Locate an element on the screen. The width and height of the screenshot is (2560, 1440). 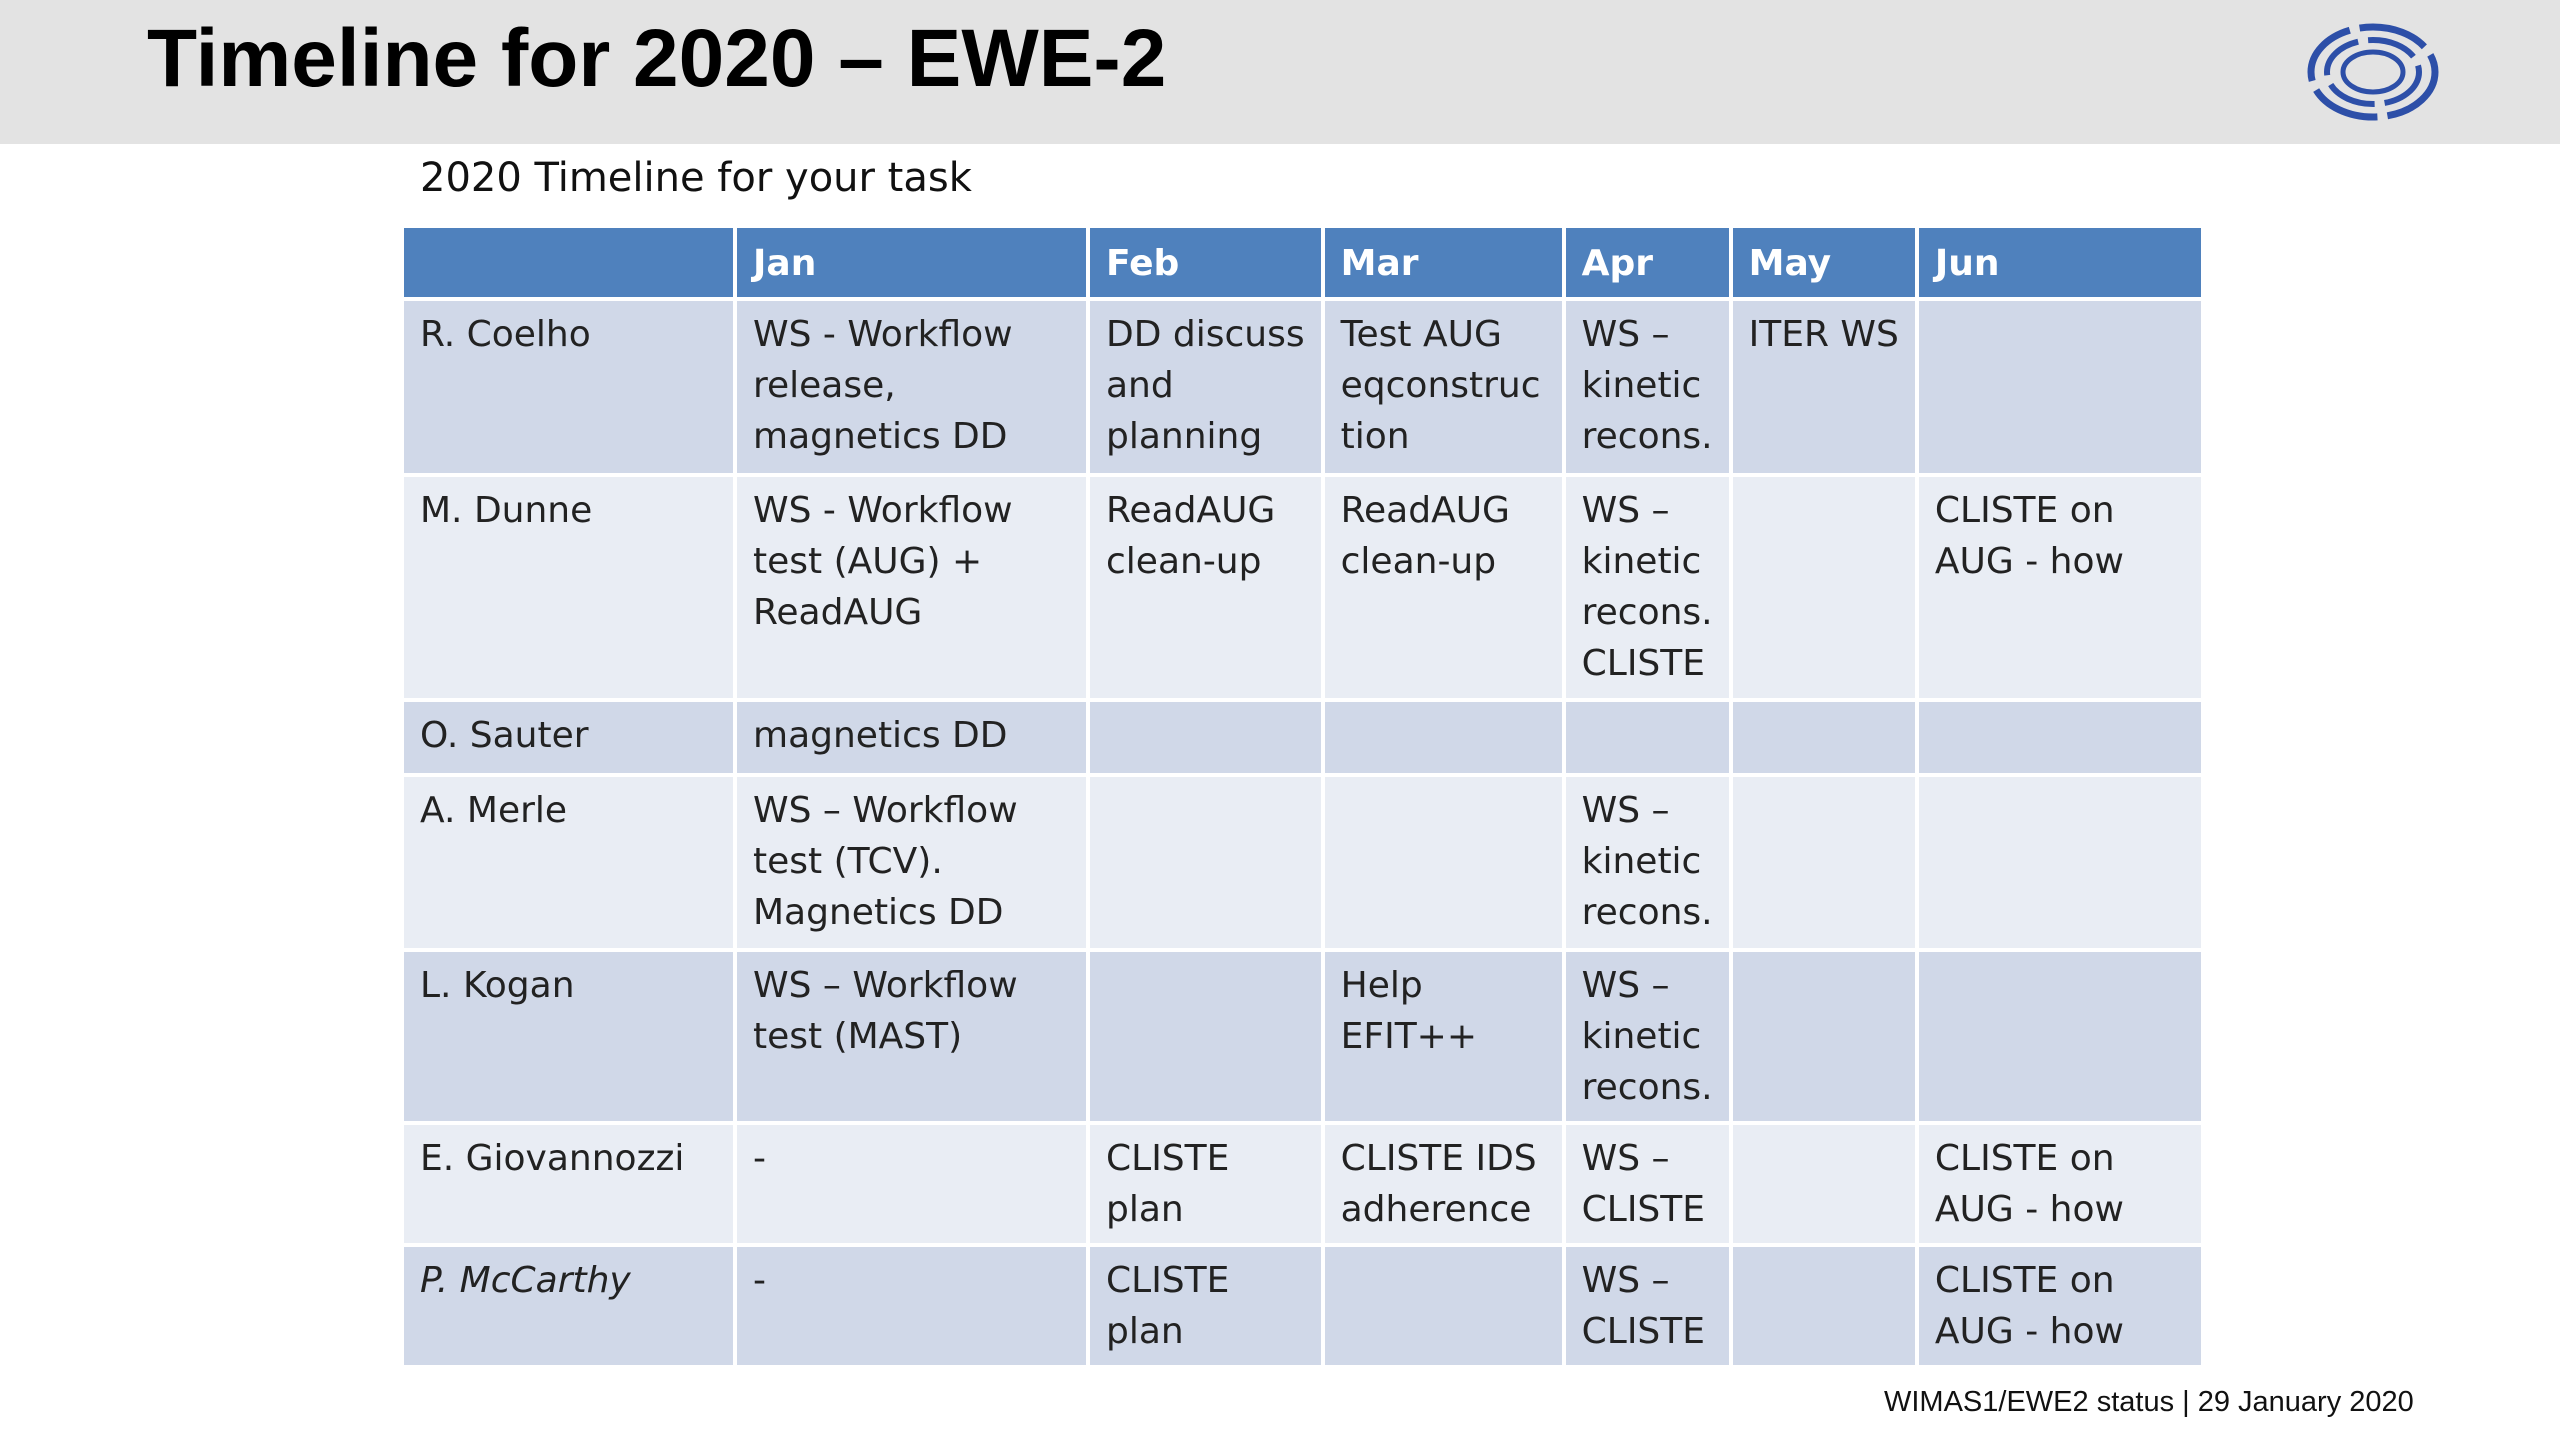
cell-line: Test AUG is located at coordinates (1421, 334).